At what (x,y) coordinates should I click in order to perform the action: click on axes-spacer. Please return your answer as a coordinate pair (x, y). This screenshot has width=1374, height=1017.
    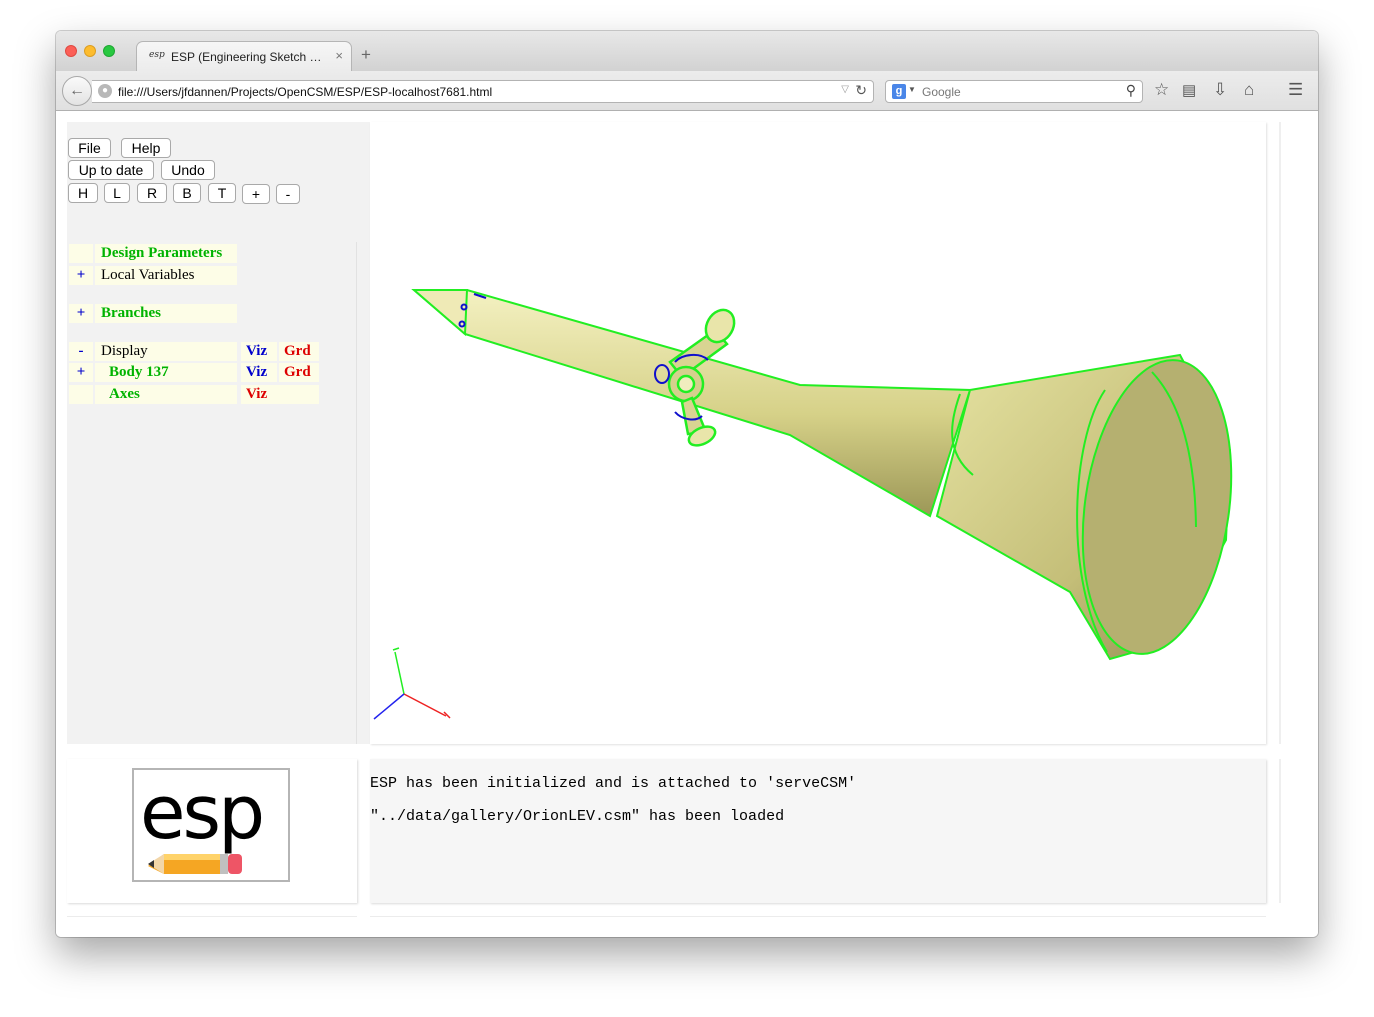
    Looking at the image, I should click on (81, 394).